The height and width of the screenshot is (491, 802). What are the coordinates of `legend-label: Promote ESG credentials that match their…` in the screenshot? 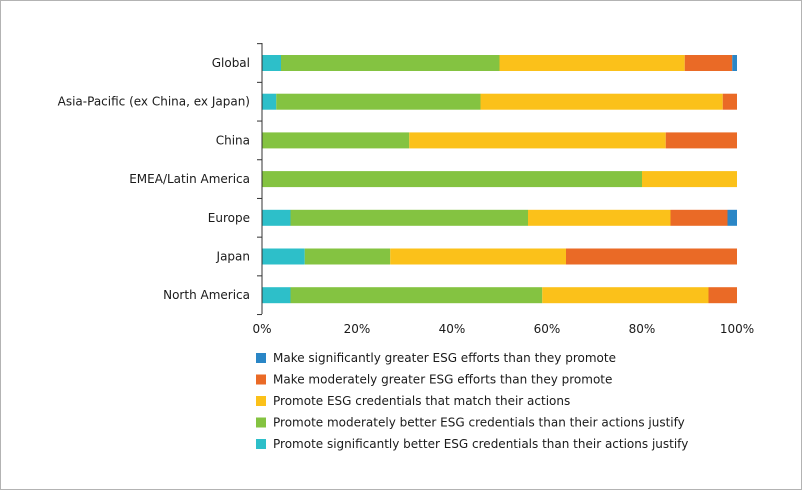 It's located at (421, 401).